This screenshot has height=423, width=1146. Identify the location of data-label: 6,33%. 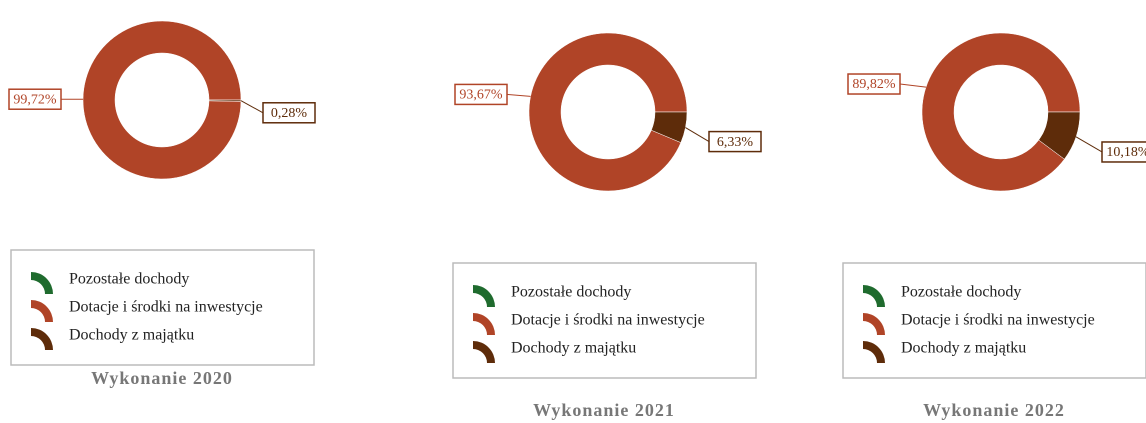
(735, 142).